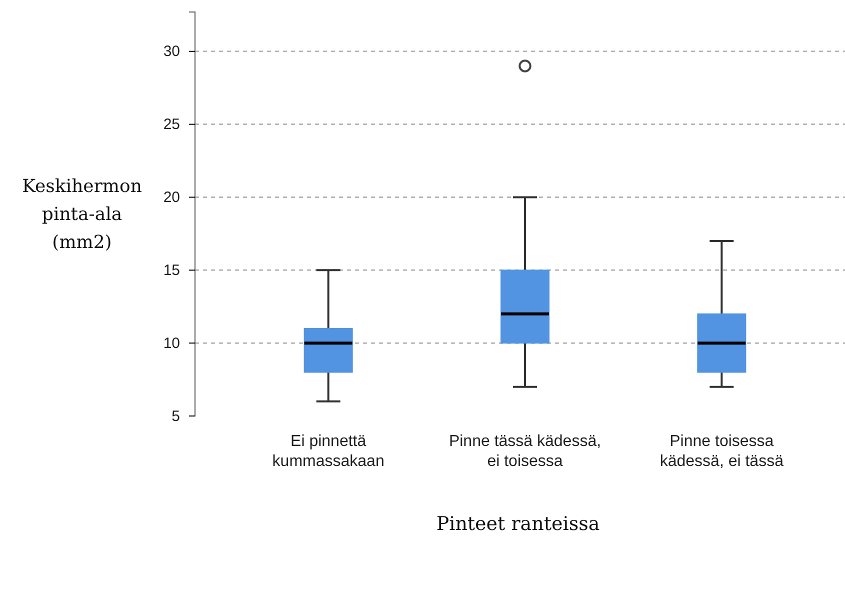  I want to click on y-tick-label: 25, so click(171, 125).